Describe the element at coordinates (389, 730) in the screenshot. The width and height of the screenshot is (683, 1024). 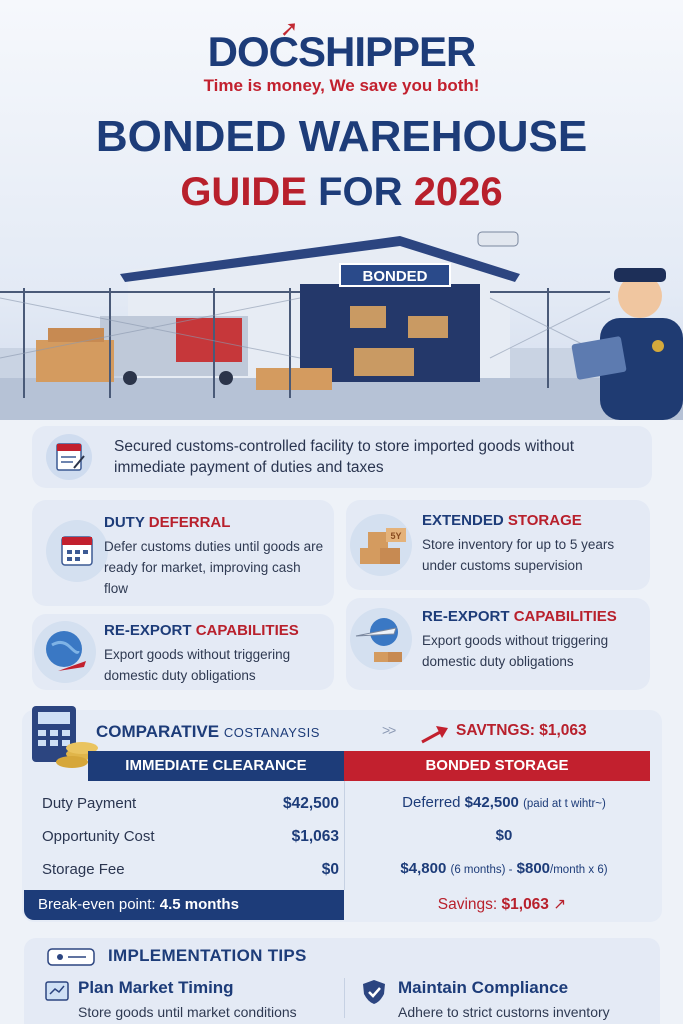
I see `double-chevron-icon: >>` at that location.